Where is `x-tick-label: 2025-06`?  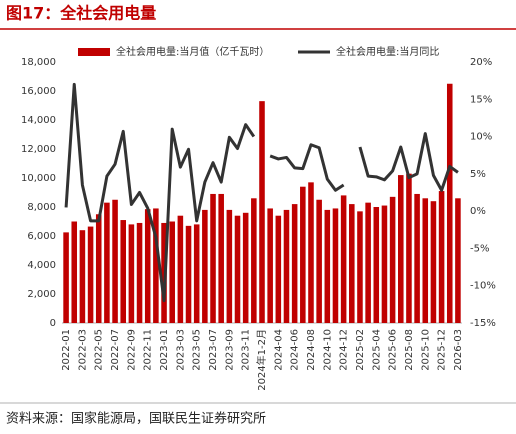 x-tick-label: 2025-06 is located at coordinates (393, 350).